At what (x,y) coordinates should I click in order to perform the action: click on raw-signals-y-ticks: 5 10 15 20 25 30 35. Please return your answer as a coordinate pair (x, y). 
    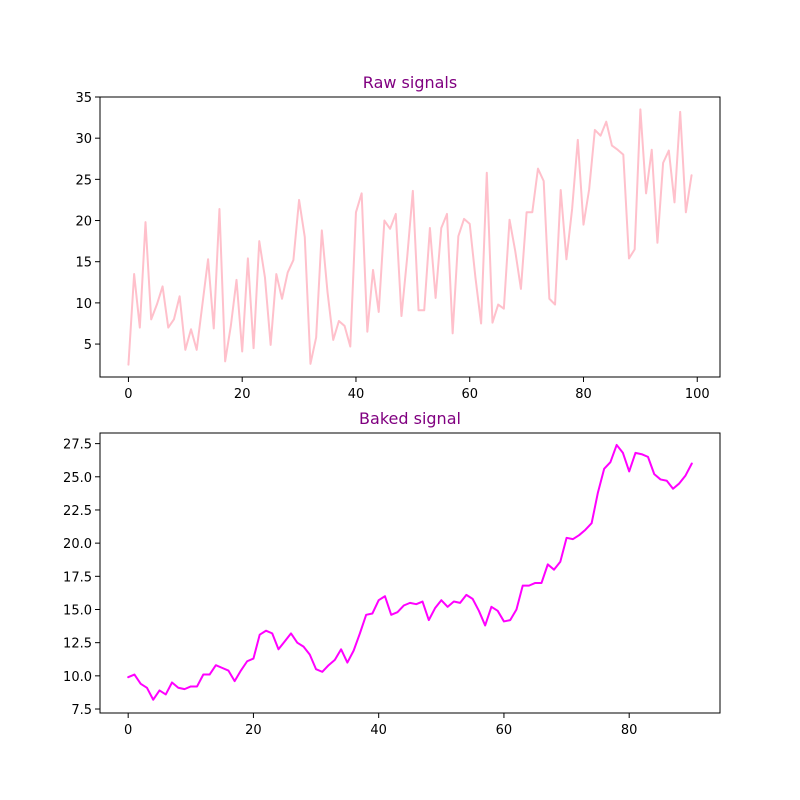
    Looking at the image, I should click on (87, 222).